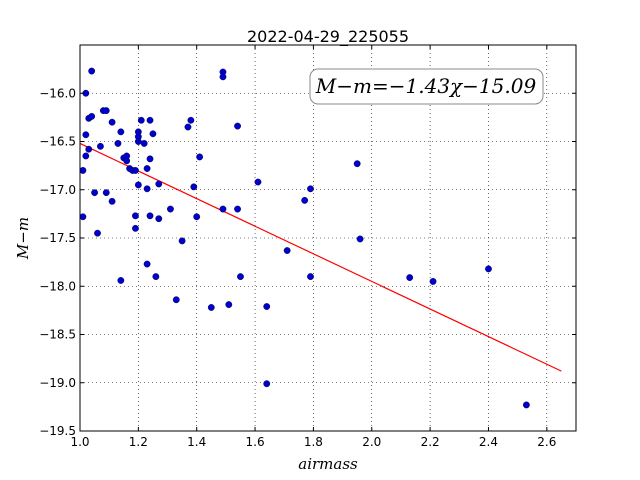  Describe the element at coordinates (23, 238) in the screenshot. I see `y-axis-label: M−m` at that location.